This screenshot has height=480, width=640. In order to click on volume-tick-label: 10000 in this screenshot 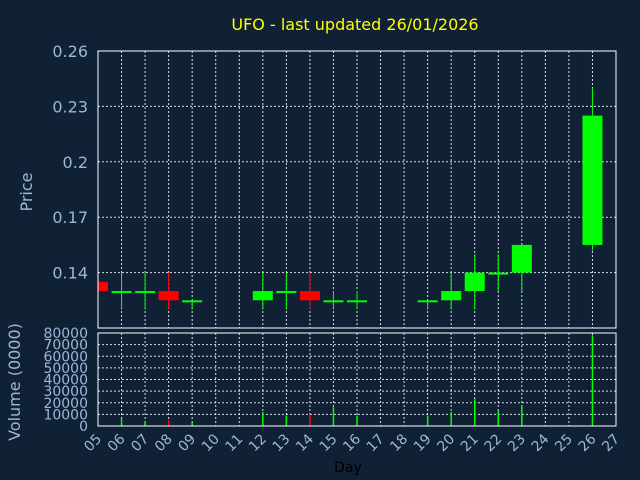, I will do `click(65, 415)`.